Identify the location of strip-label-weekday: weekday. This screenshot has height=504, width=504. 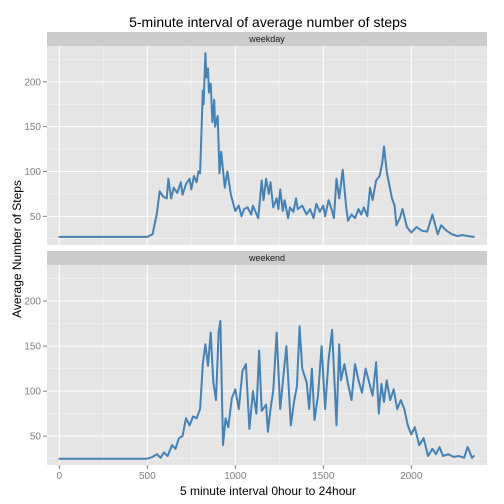
(266, 39).